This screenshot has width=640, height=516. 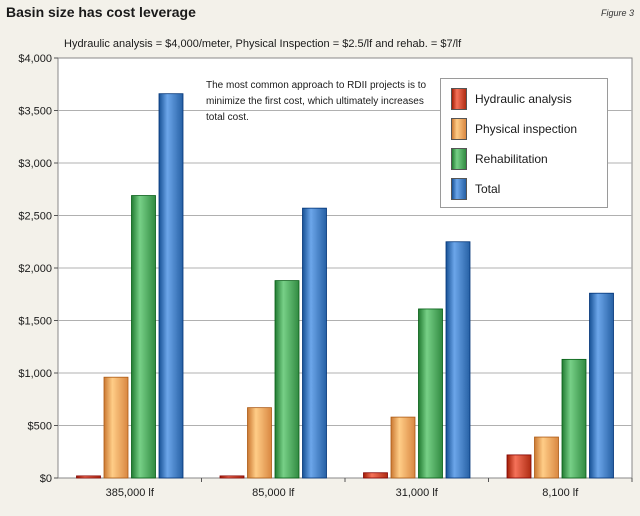 I want to click on y-tick-label: $1,500, so click(x=35, y=322).